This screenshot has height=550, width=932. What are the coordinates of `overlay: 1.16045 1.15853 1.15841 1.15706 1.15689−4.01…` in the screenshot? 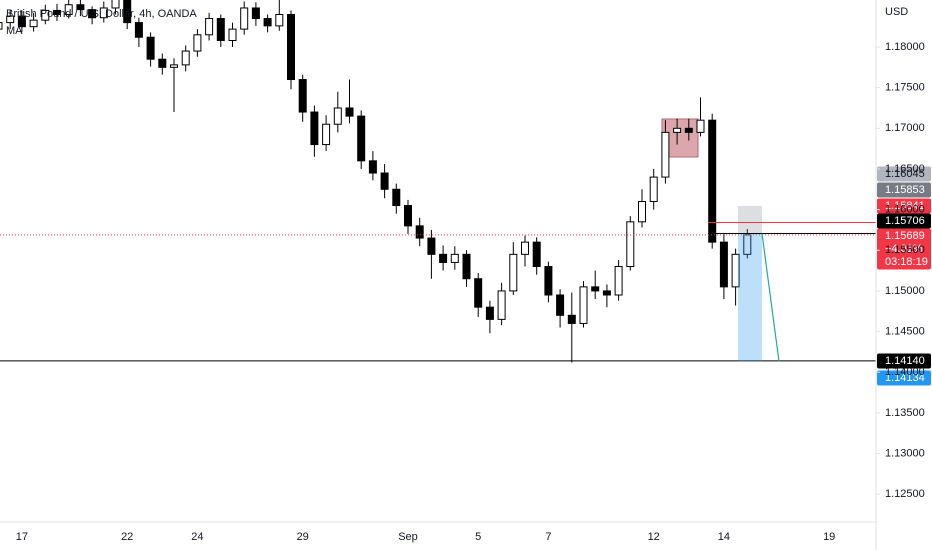 It's located at (904, 276).